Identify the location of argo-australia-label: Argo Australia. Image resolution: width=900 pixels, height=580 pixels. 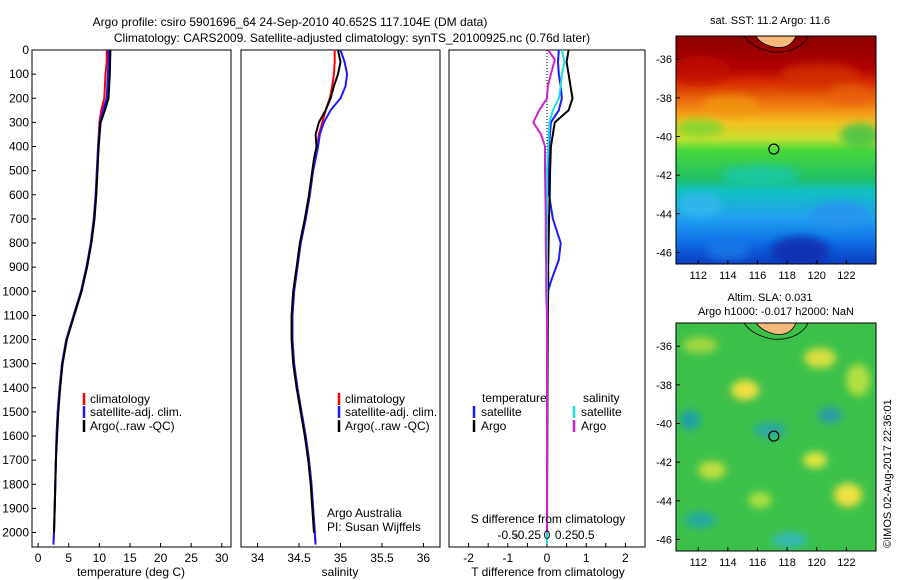
(364, 513).